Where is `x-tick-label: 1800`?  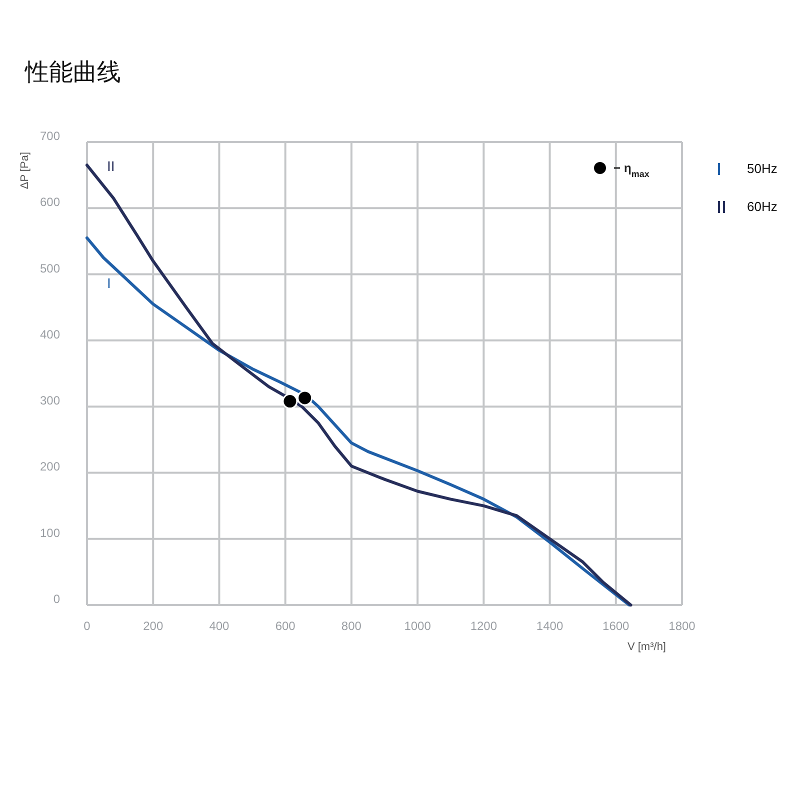
x-tick-label: 1800 is located at coordinates (682, 626).